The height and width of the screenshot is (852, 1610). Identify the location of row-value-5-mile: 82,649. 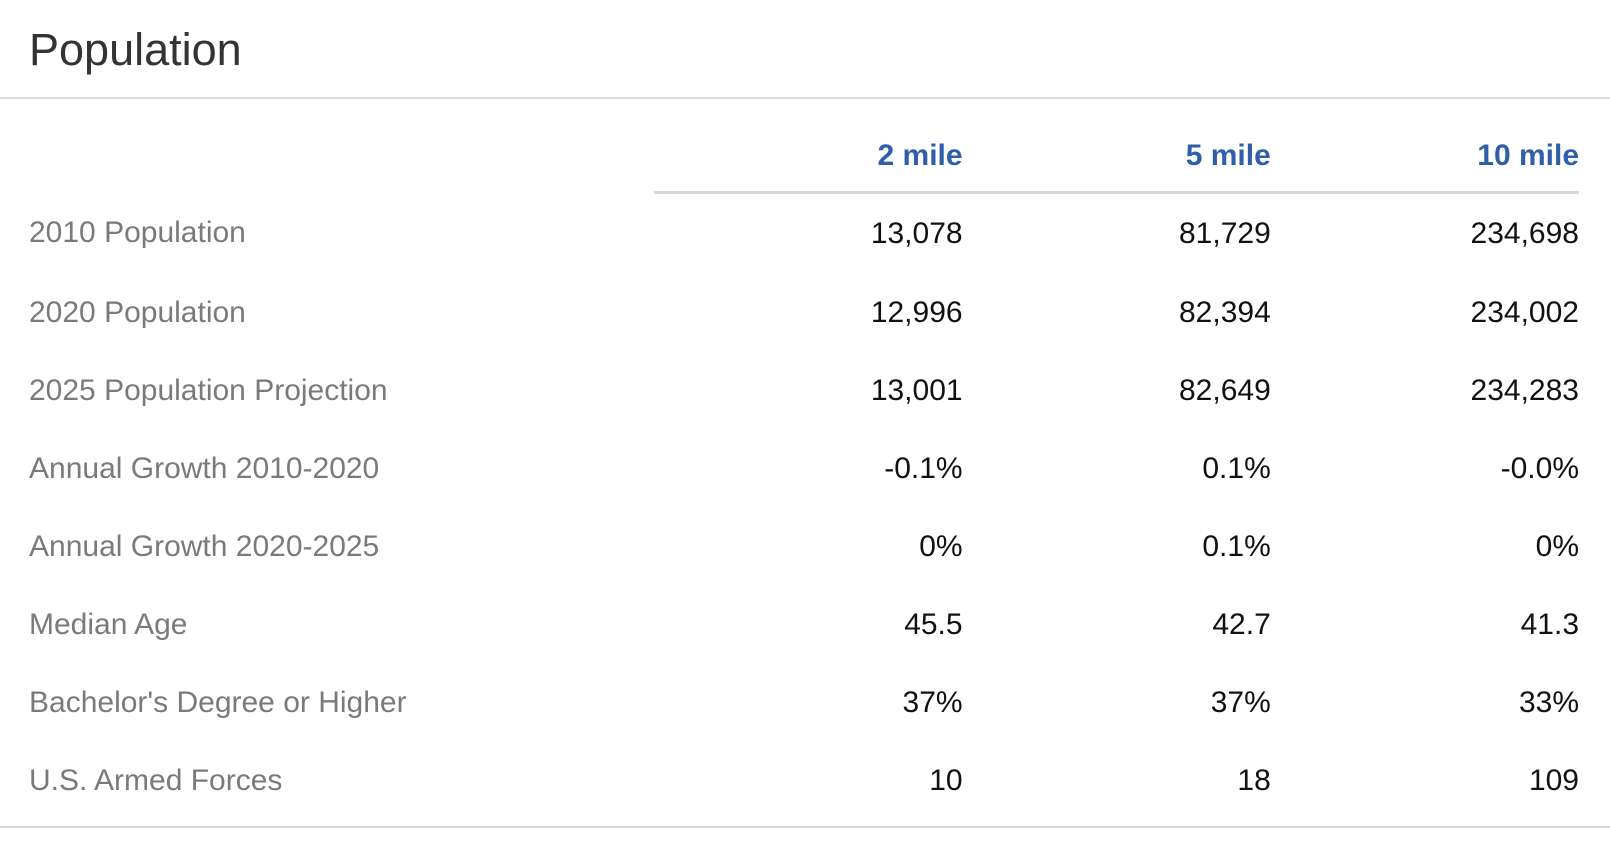
(1225, 390).